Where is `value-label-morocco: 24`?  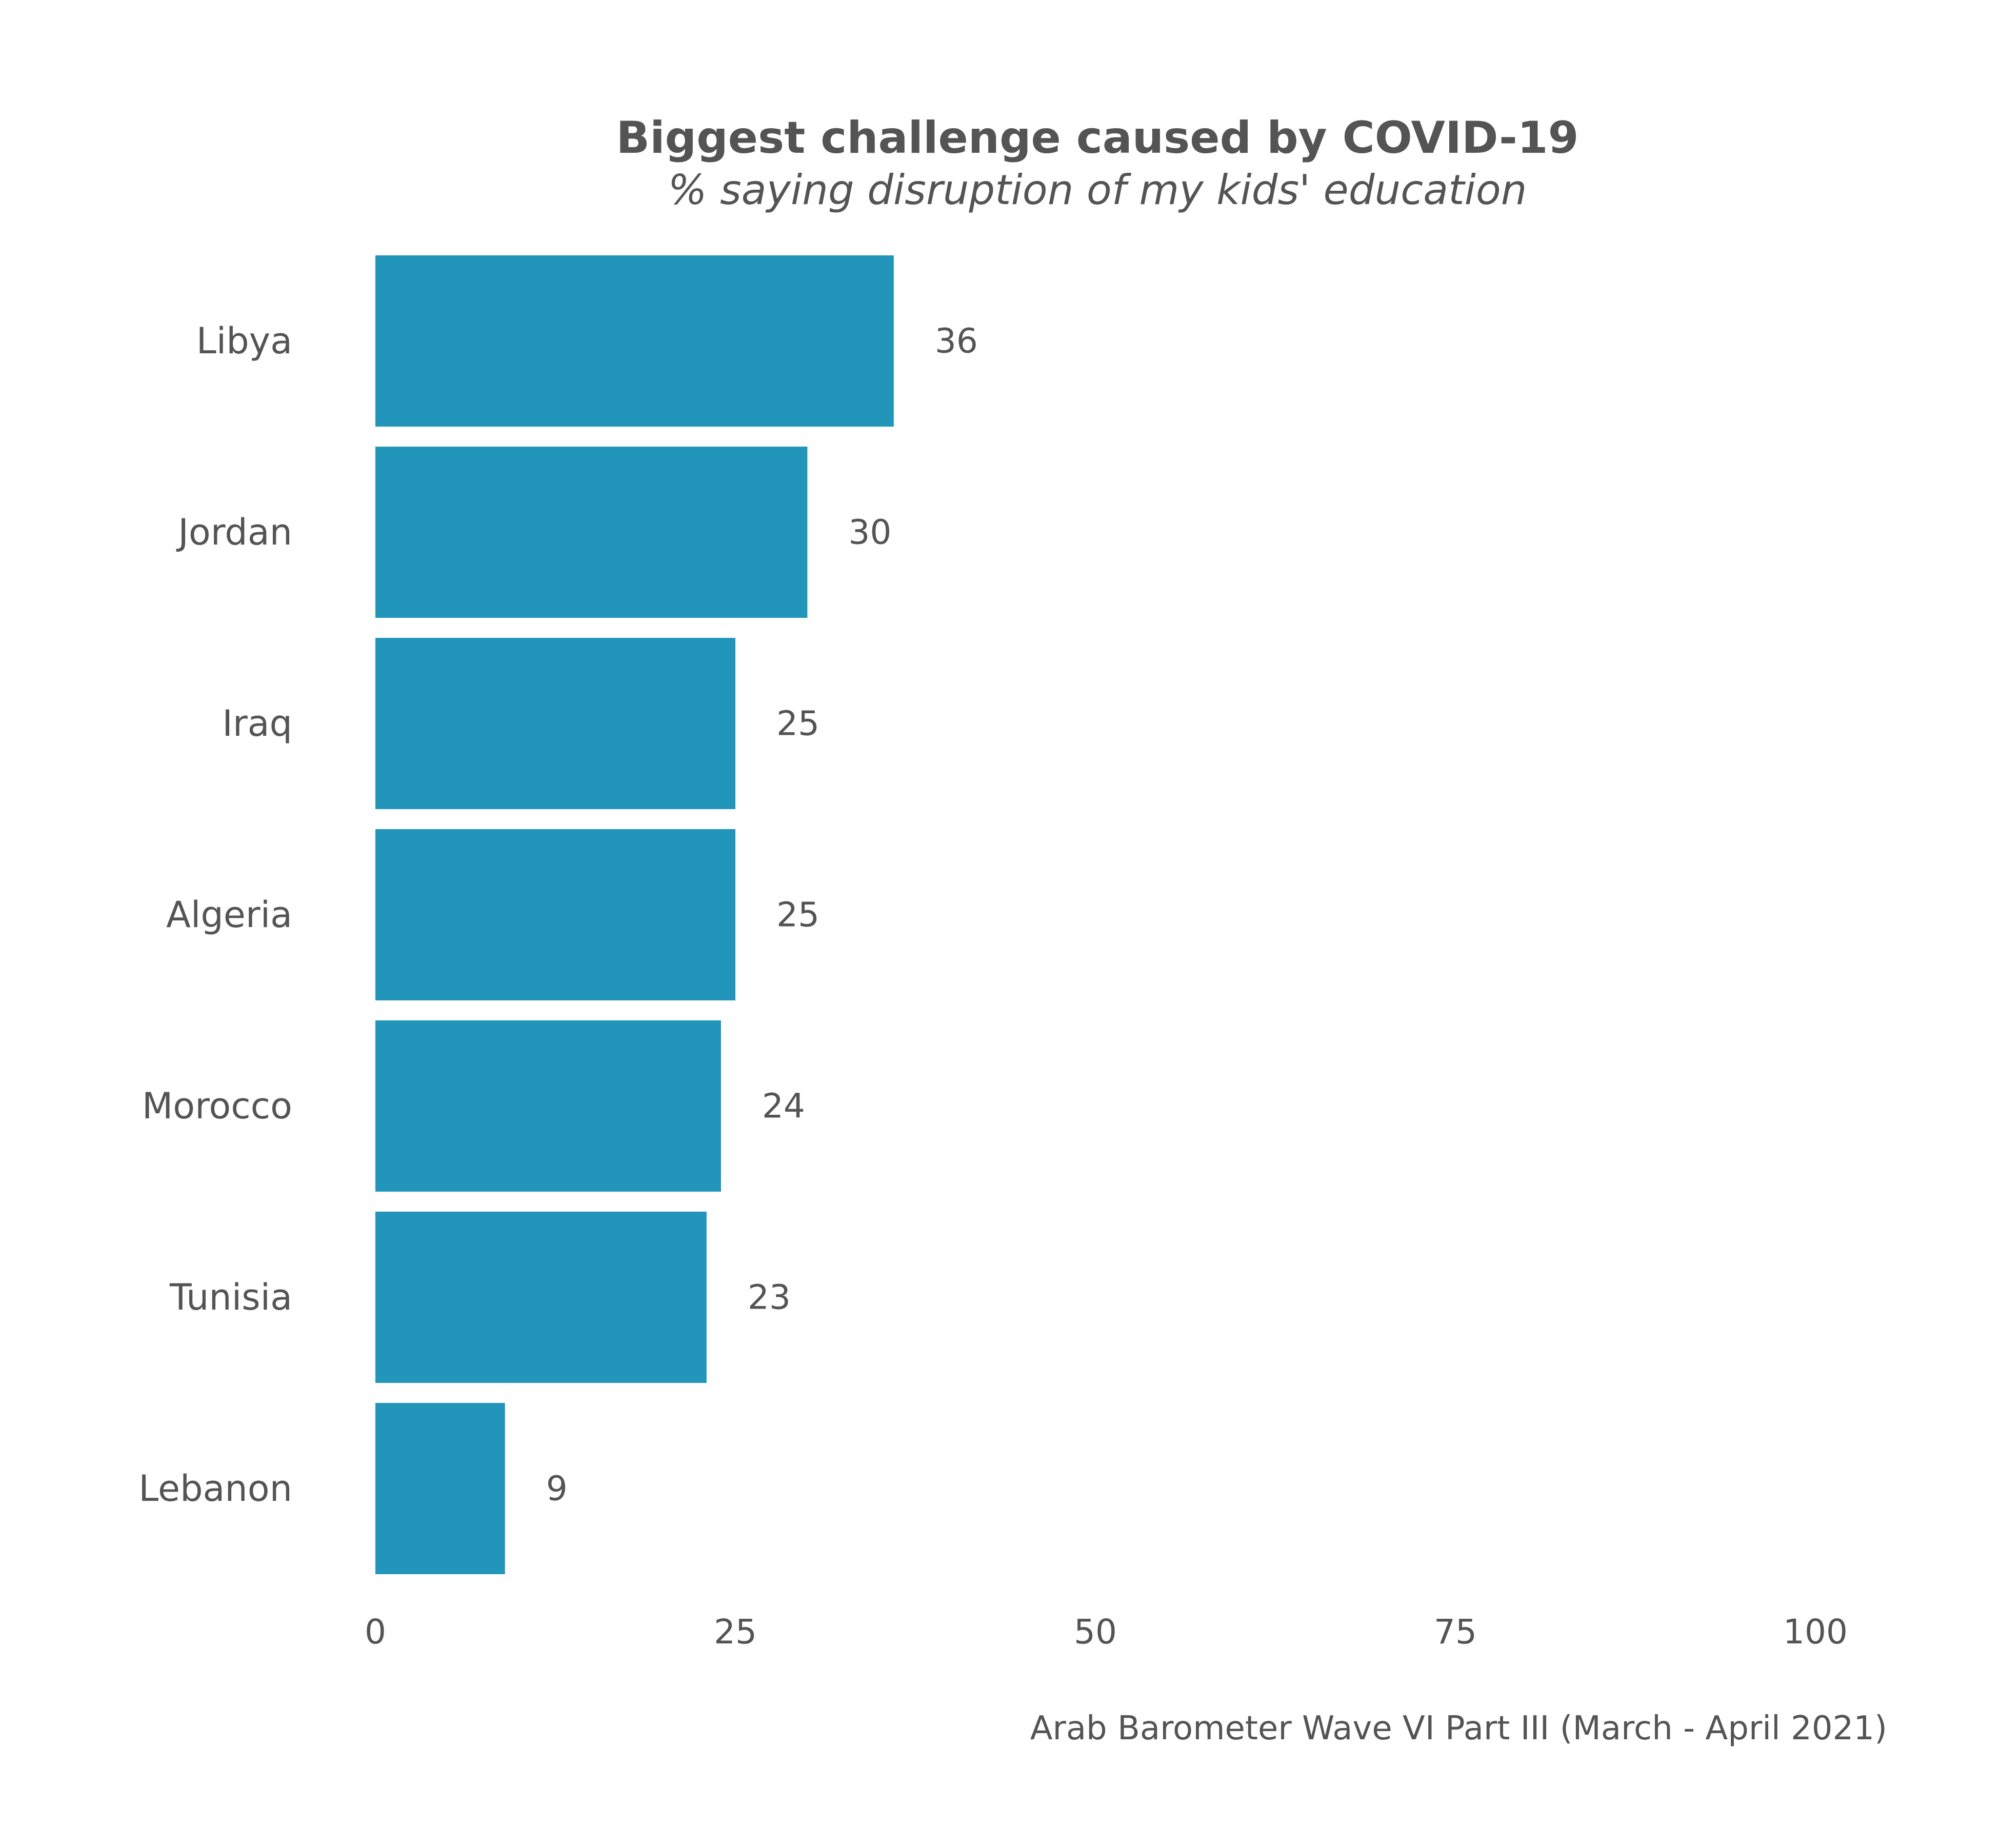 value-label-morocco: 24 is located at coordinates (783, 1106).